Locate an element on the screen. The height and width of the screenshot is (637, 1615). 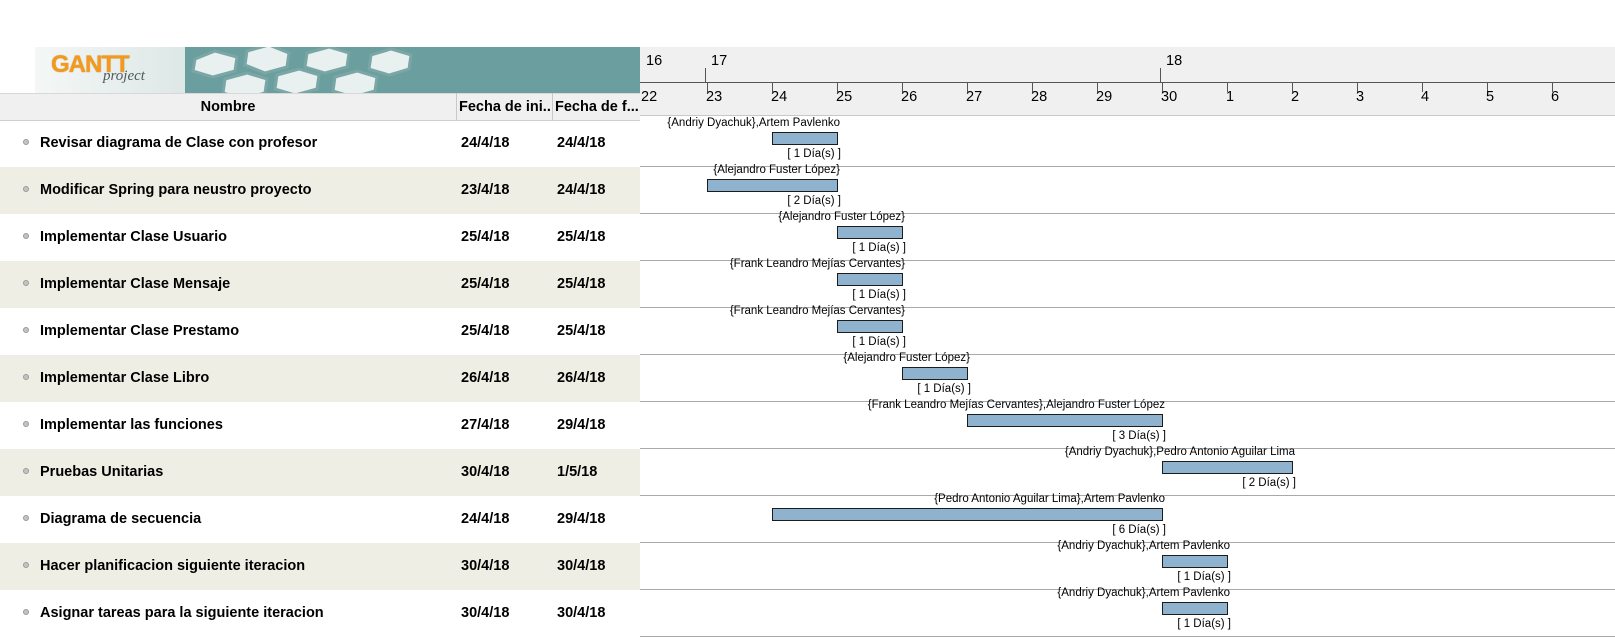
hexagon-pattern-decoration is located at coordinates (302, 70).